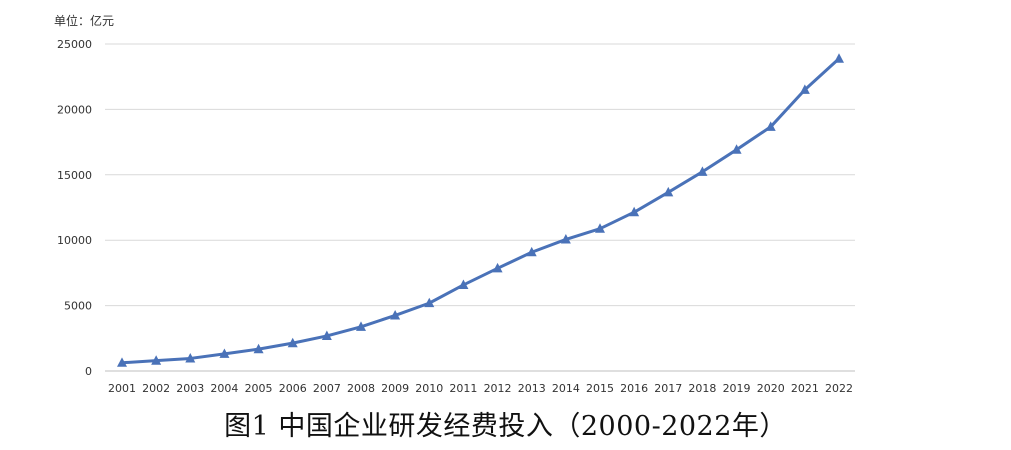  Describe the element at coordinates (88, 371) in the screenshot. I see `y-tick-label: 0` at that location.